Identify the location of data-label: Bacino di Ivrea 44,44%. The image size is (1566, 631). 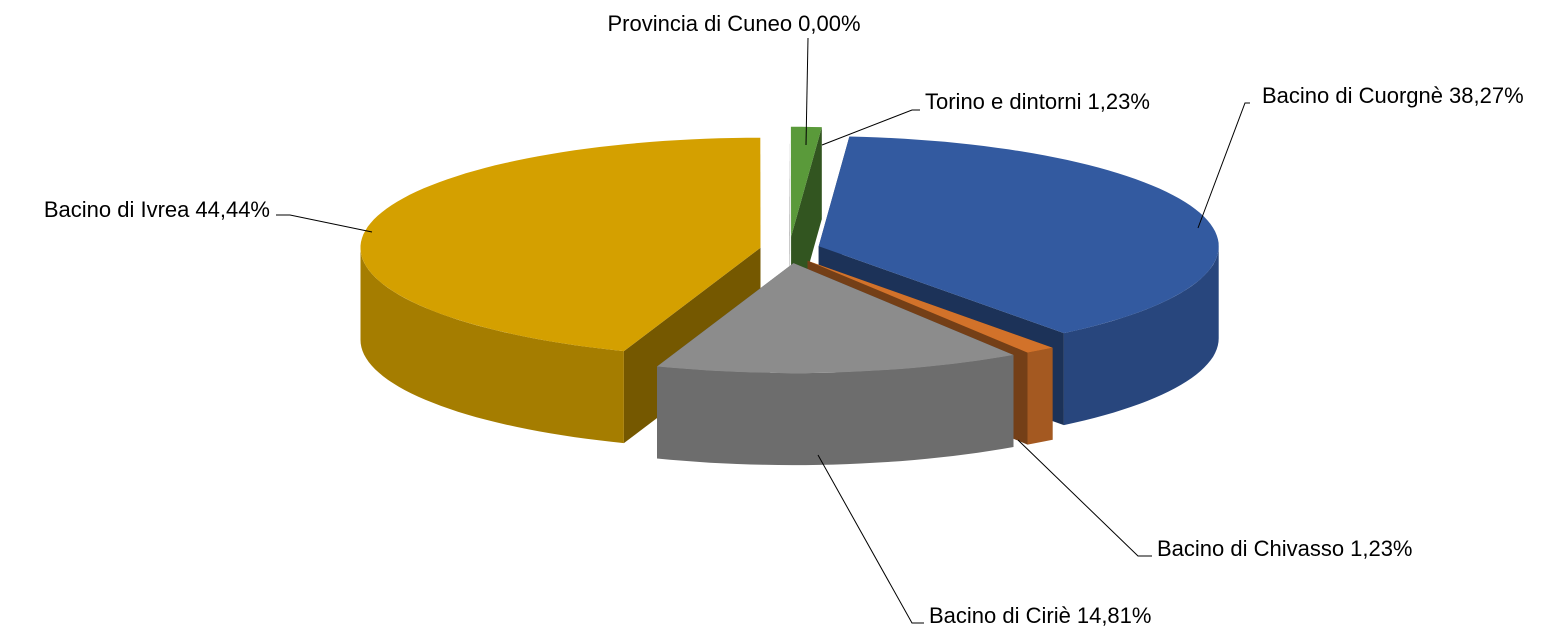
(157, 209).